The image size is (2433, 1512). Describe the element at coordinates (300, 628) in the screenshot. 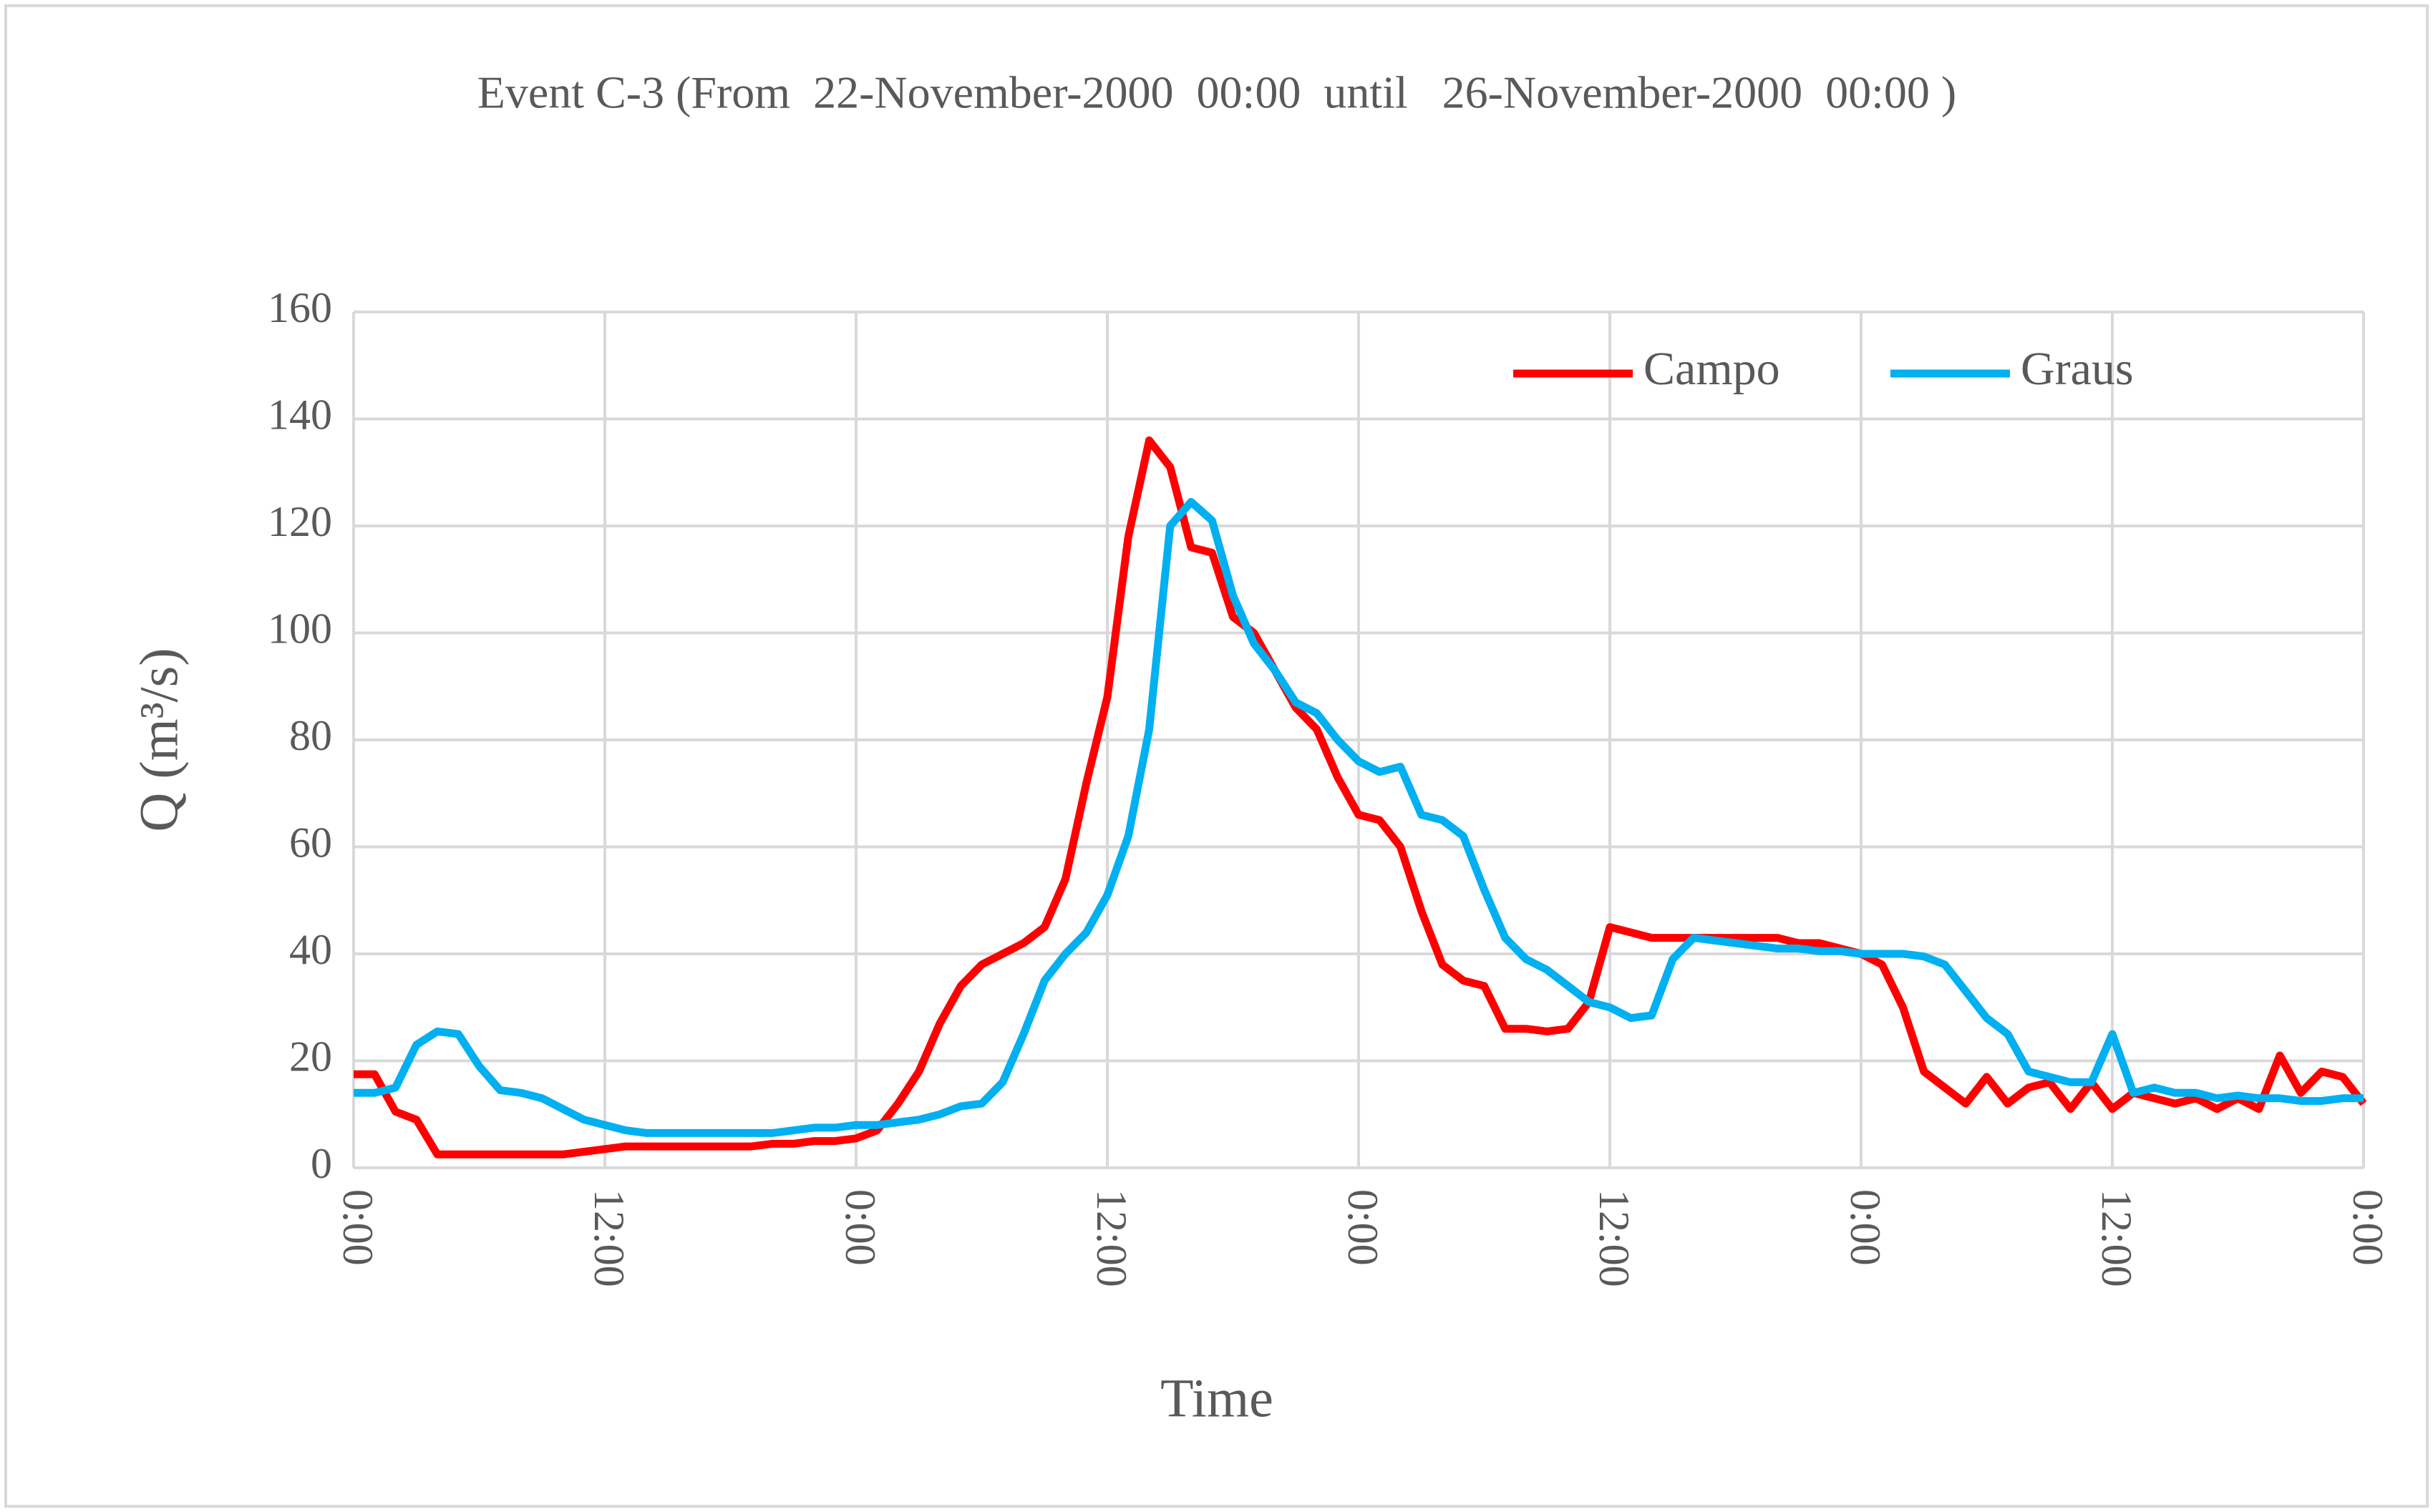

I see `y-tick-label: 100` at that location.